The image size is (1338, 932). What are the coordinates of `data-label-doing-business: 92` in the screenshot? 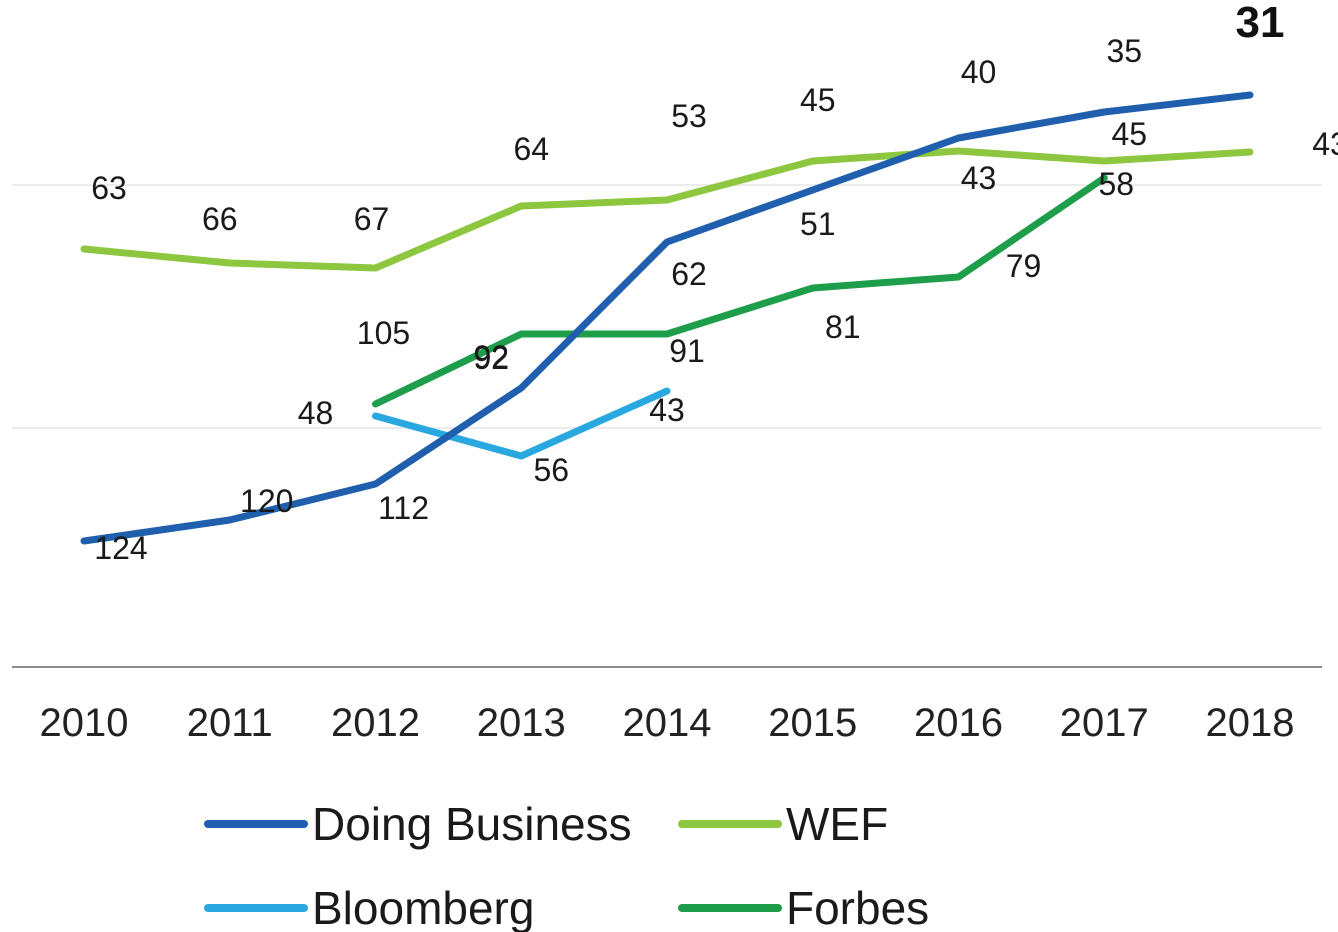 It's located at (491, 357).